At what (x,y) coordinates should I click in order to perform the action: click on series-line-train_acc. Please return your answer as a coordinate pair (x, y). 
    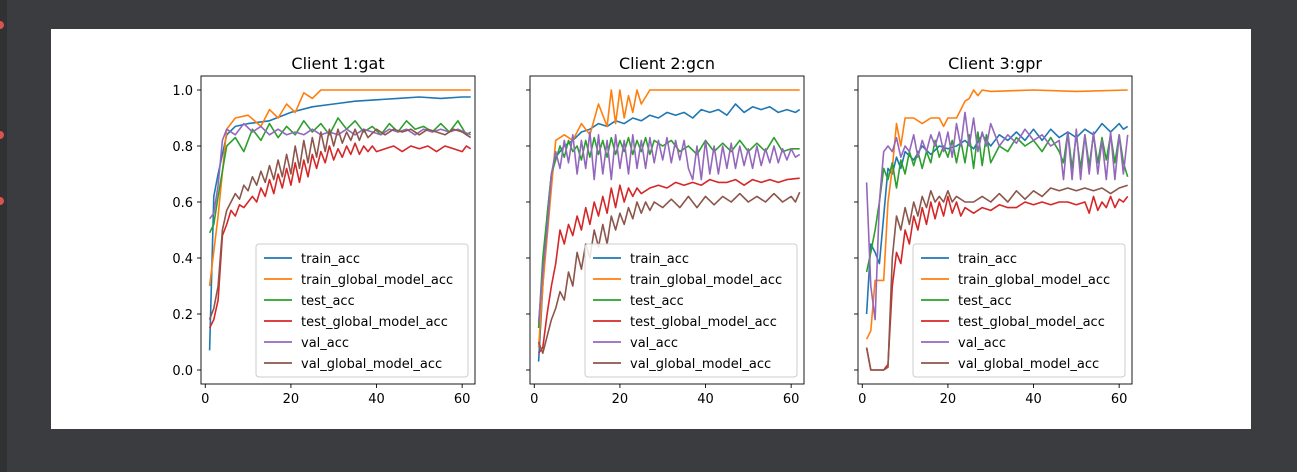
    Looking at the image, I should click on (339, 223).